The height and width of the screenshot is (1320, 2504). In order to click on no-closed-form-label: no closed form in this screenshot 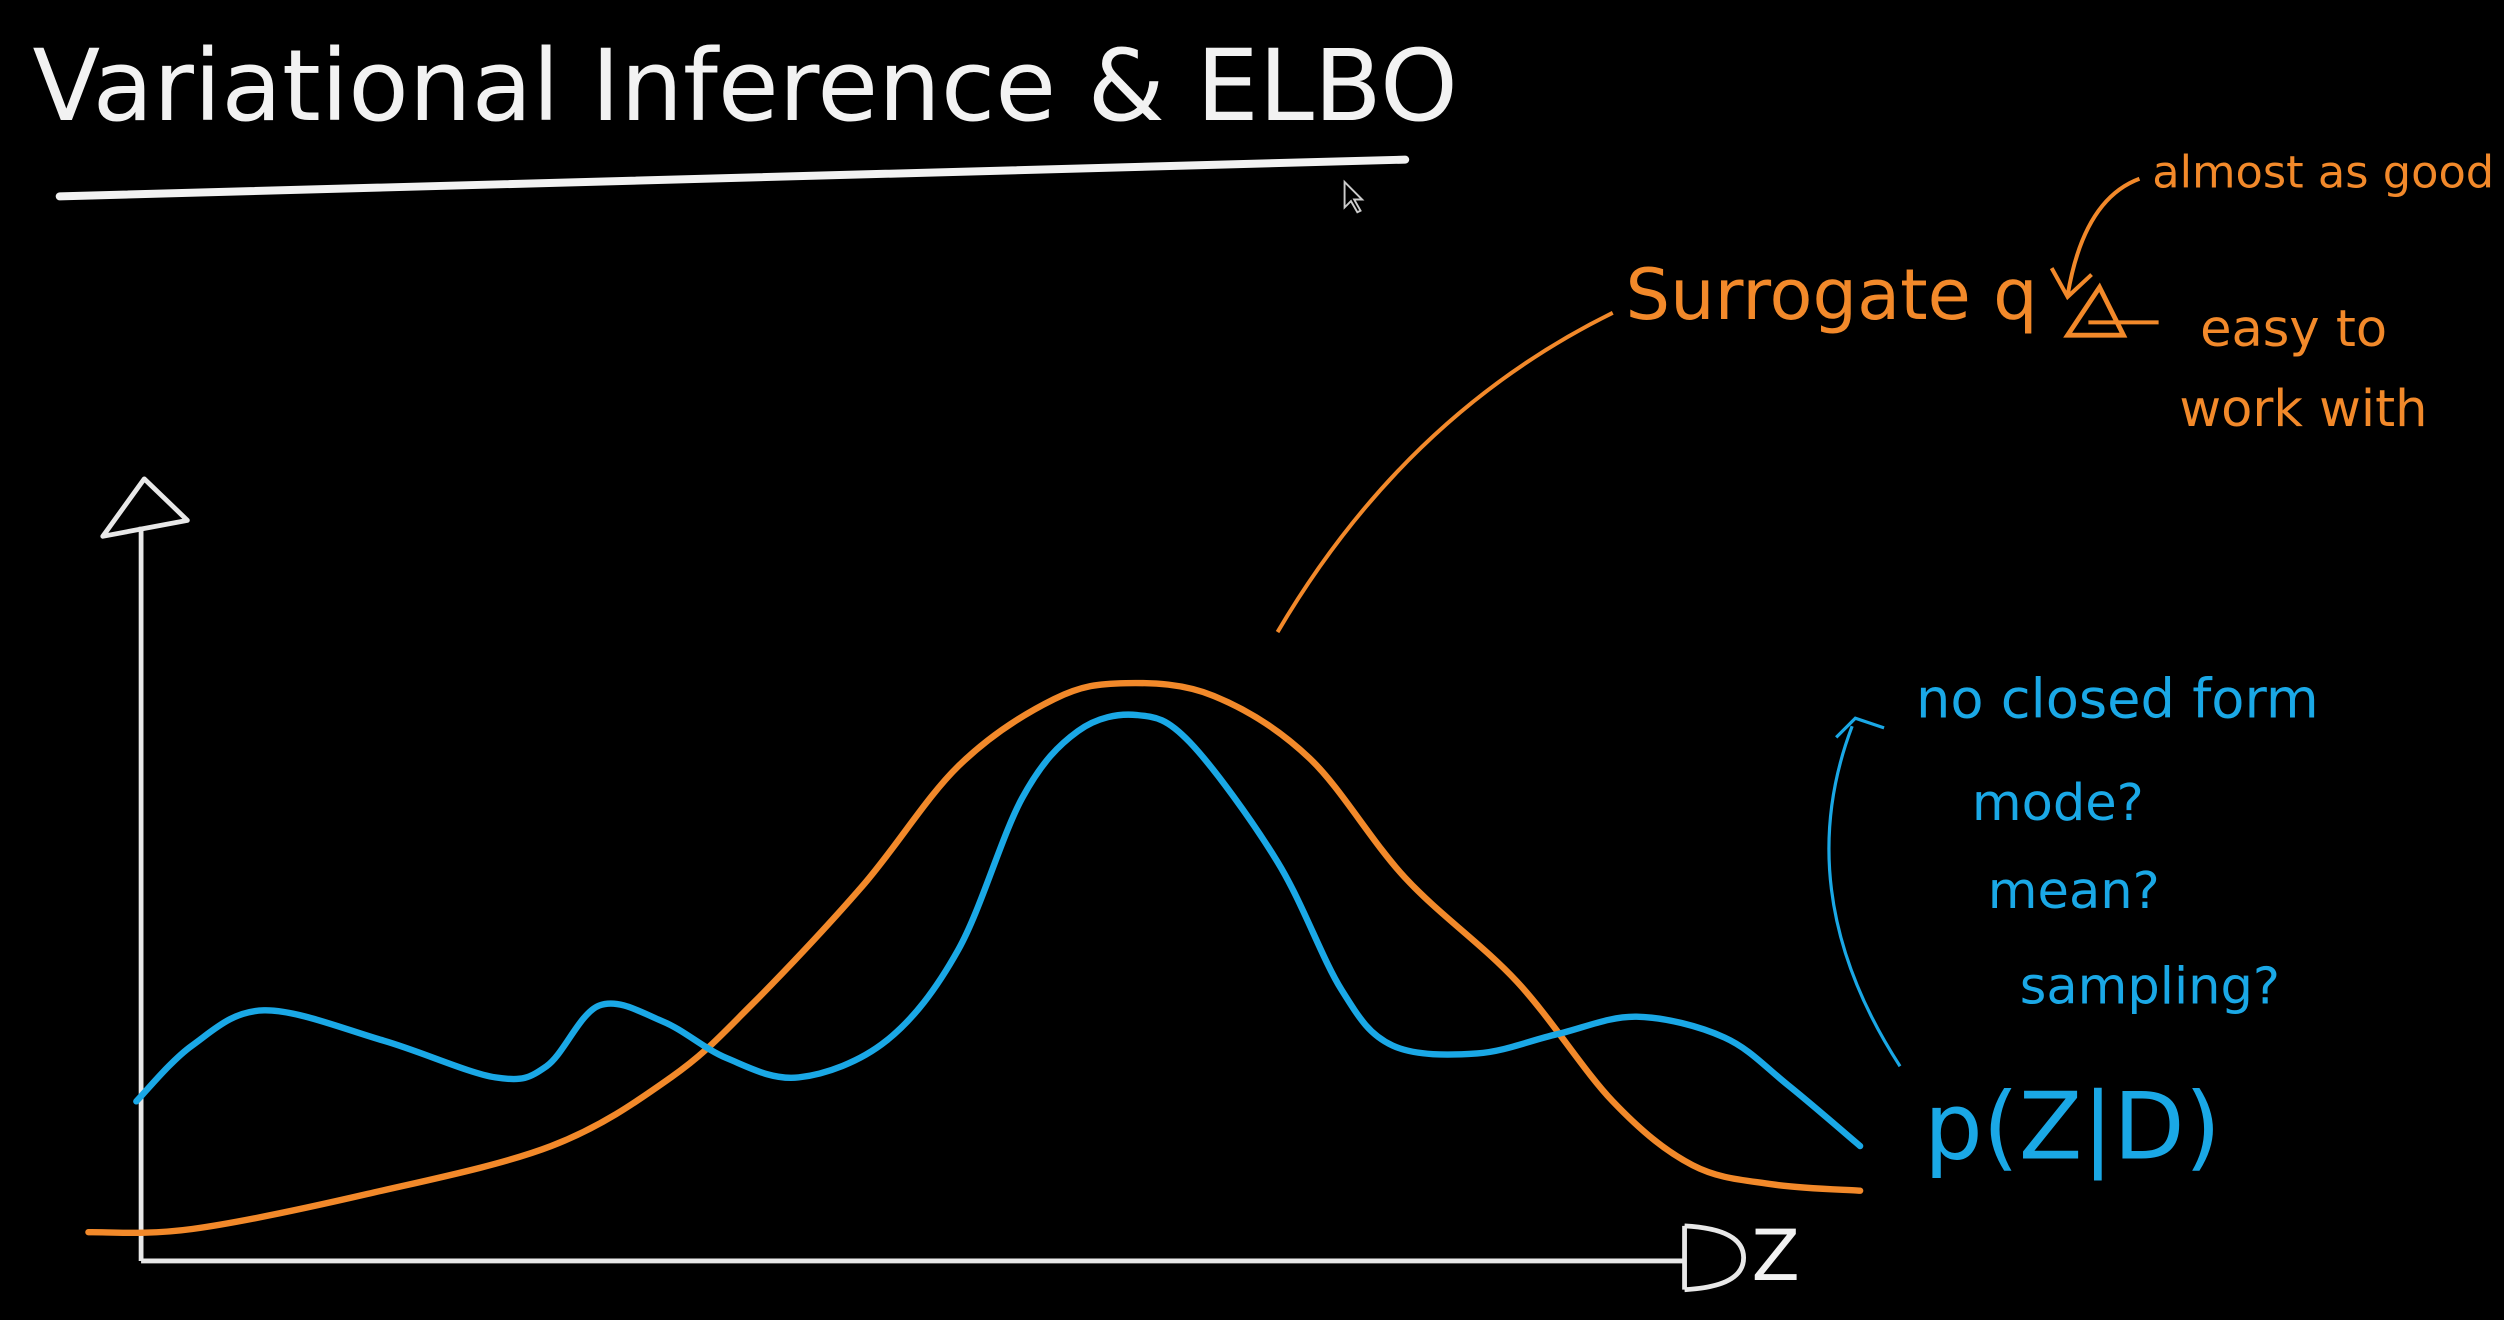, I will do `click(2117, 698)`.